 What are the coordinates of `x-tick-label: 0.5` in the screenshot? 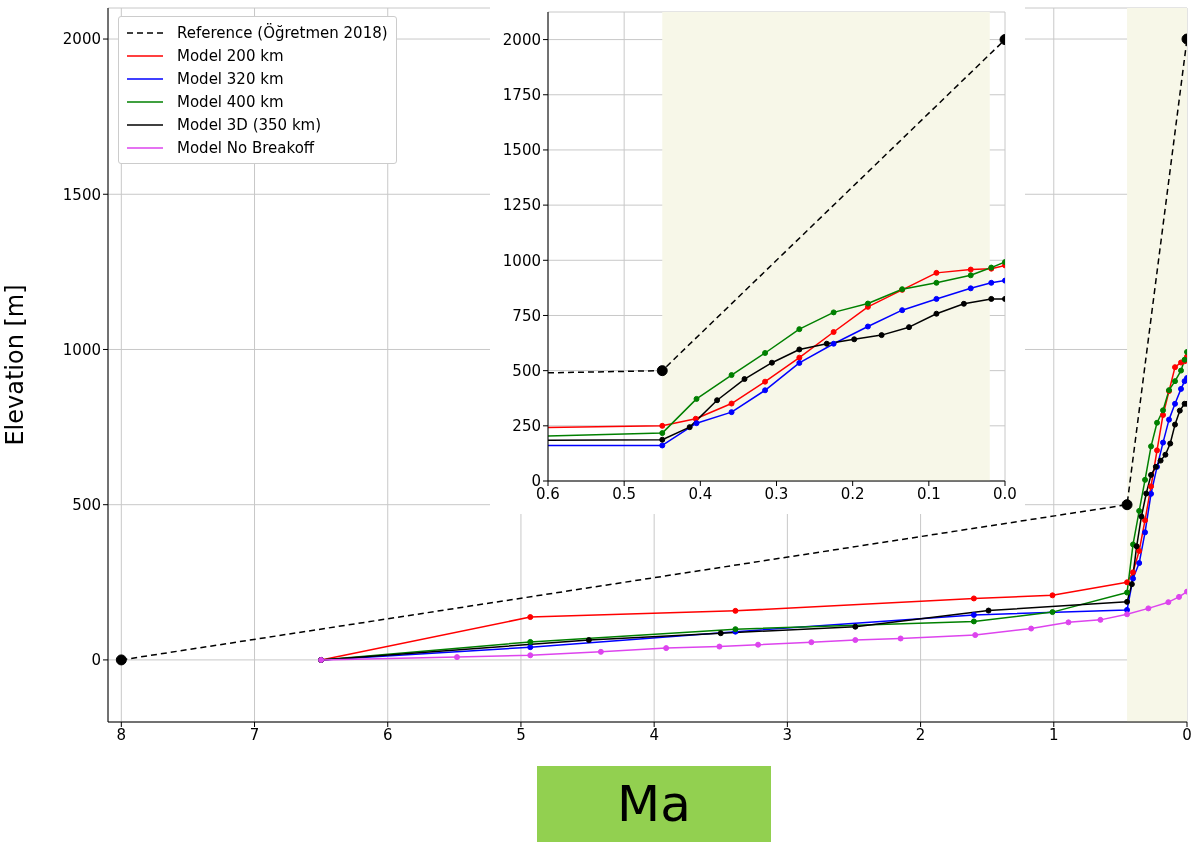 It's located at (624, 493).